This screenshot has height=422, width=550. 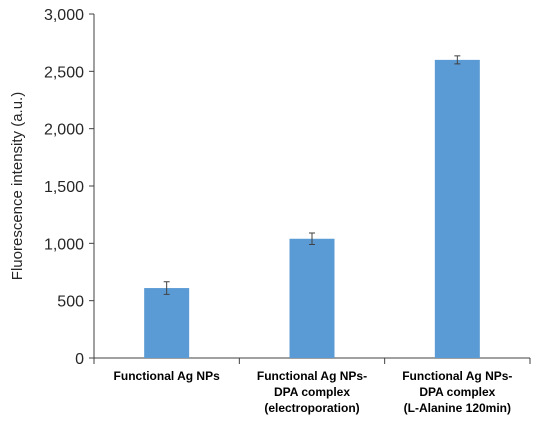 What do you see at coordinates (64, 15) in the screenshot?
I see `y-tick-label: 3,000` at bounding box center [64, 15].